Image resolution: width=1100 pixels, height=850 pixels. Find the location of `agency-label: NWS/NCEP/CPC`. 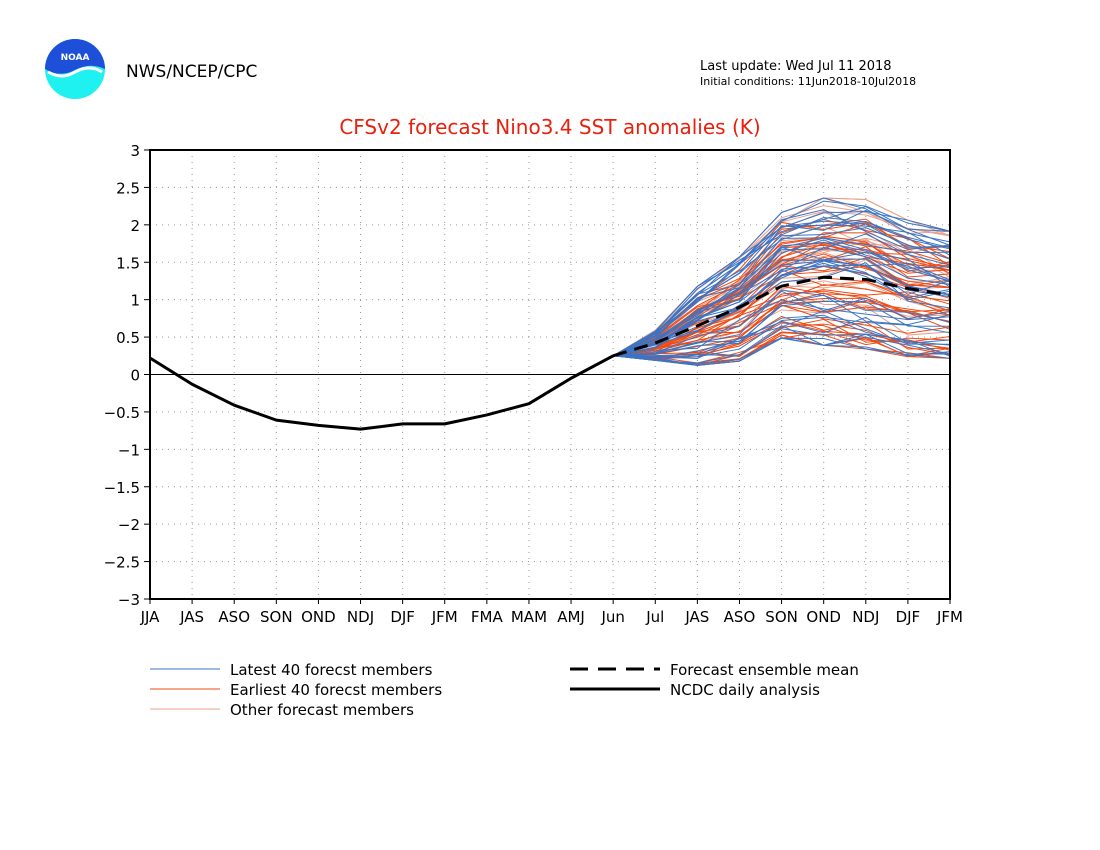

agency-label: NWS/NCEP/CPC is located at coordinates (191, 72).